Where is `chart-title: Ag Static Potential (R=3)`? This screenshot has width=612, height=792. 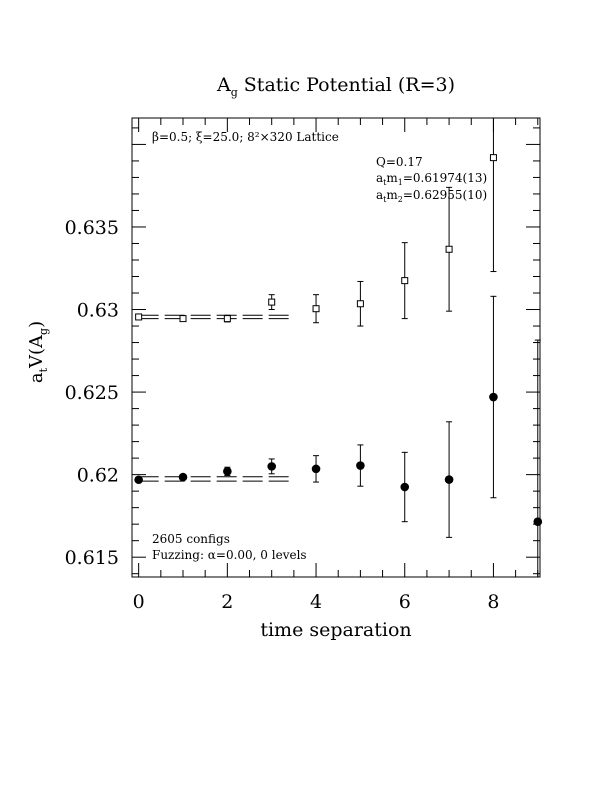 chart-title: Ag Static Potential (R=3) is located at coordinates (335, 86).